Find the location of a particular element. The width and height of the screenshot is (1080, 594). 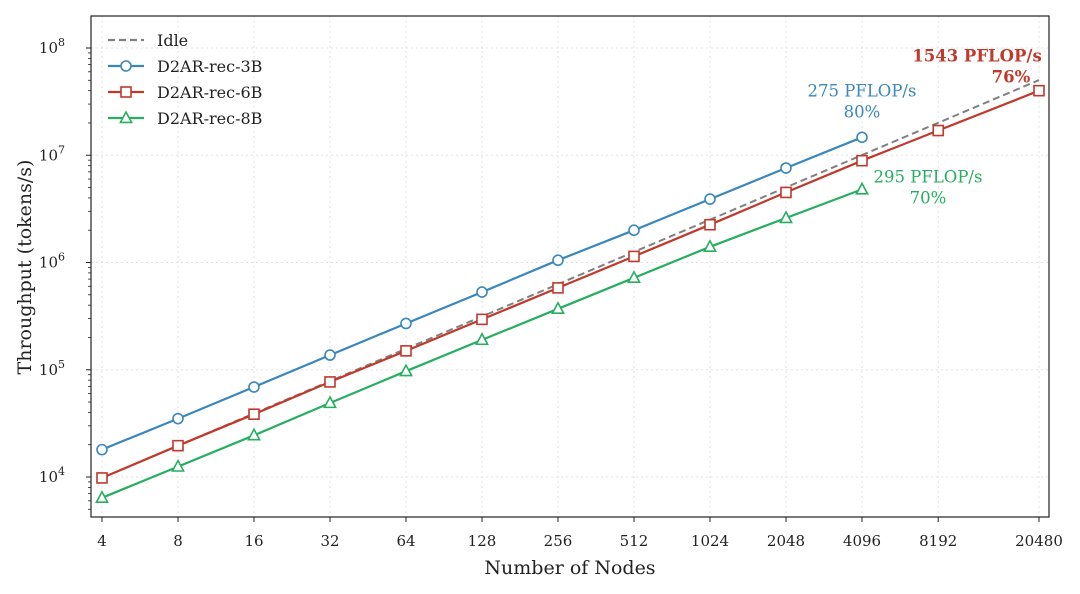

legend-item-d2ar-rec-8b: D2AR-rec-8B is located at coordinates (185, 118).